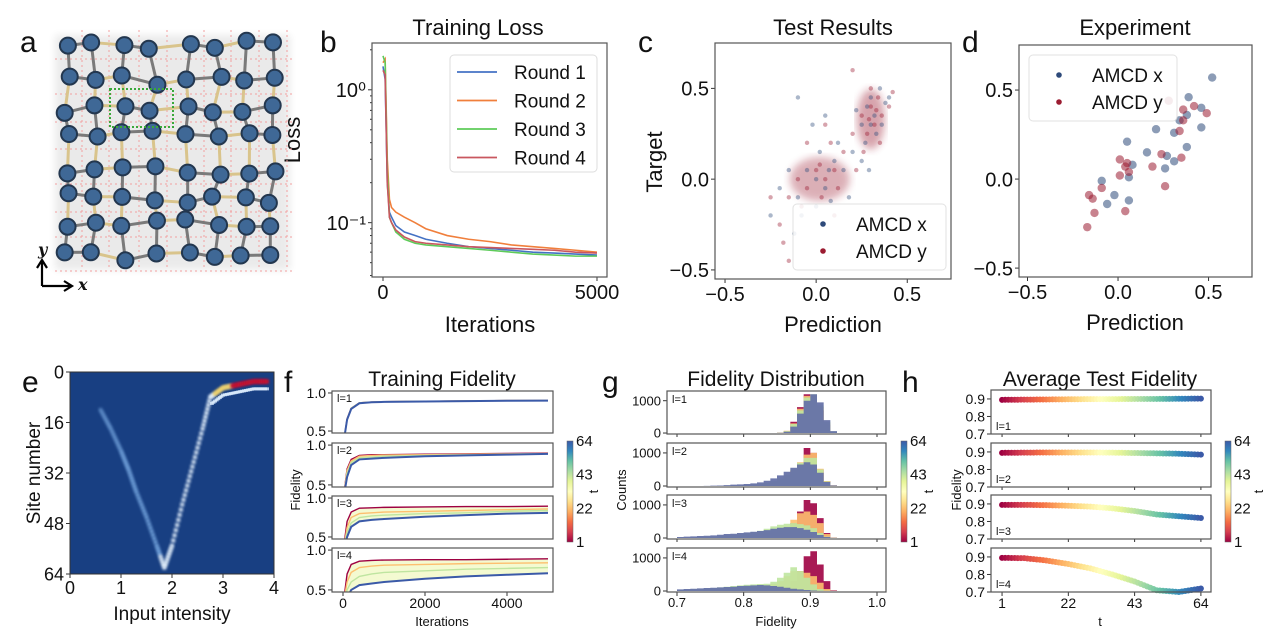 This screenshot has width=1269, height=634. Describe the element at coordinates (442, 379) in the screenshot. I see `title-f: Training Fidelity` at that location.